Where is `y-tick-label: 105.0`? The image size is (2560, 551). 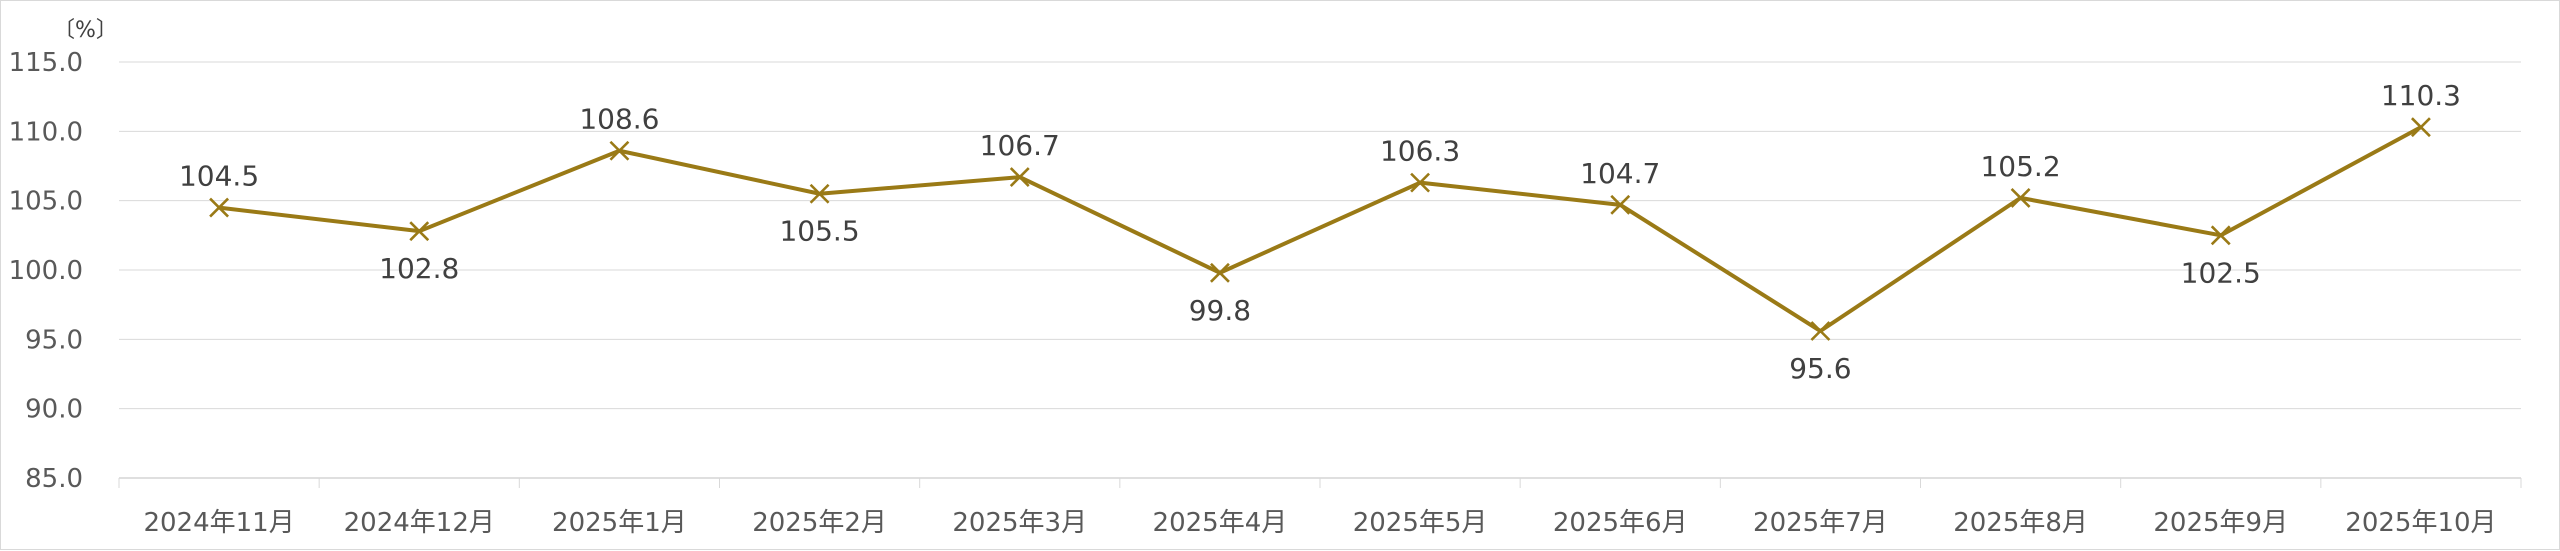 y-tick-label: 105.0 is located at coordinates (46, 202).